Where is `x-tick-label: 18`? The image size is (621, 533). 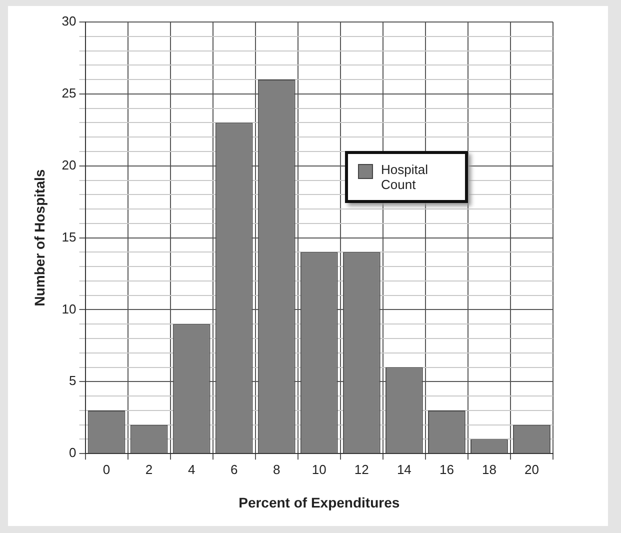
x-tick-label: 18 is located at coordinates (489, 469).